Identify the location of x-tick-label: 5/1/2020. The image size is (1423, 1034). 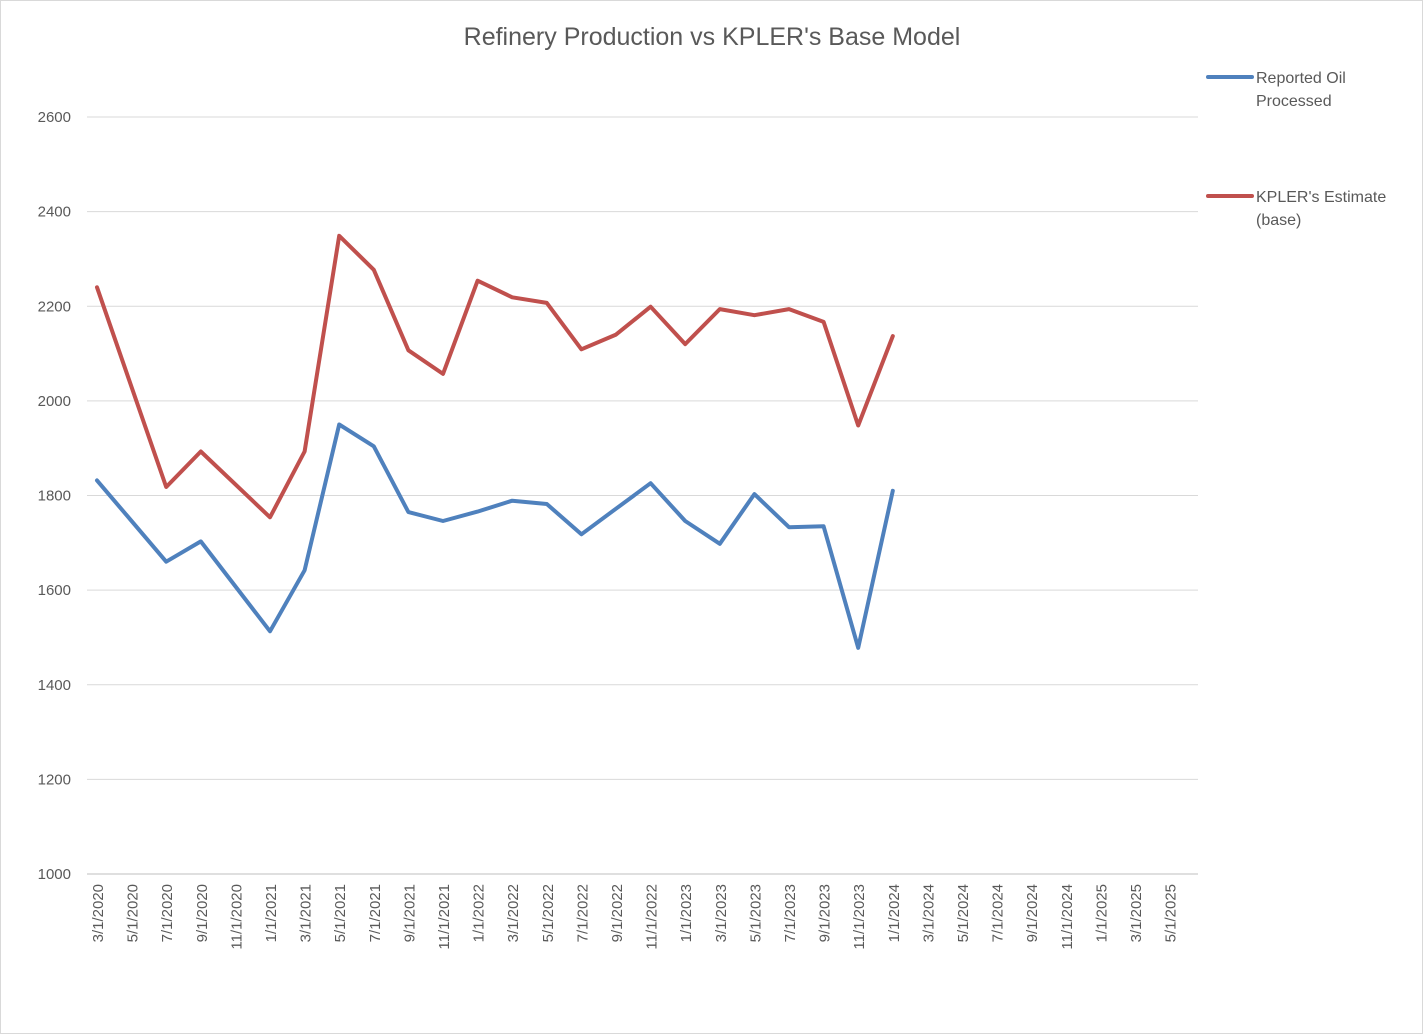
(133, 913).